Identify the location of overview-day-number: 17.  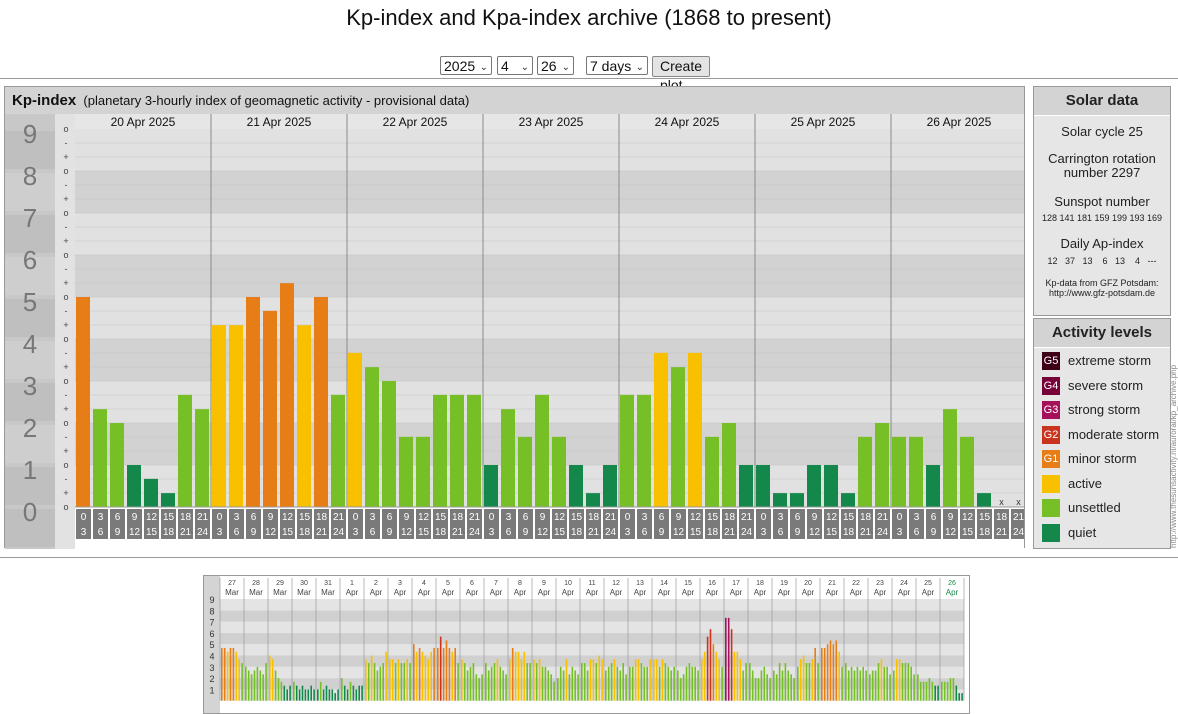
(736, 583).